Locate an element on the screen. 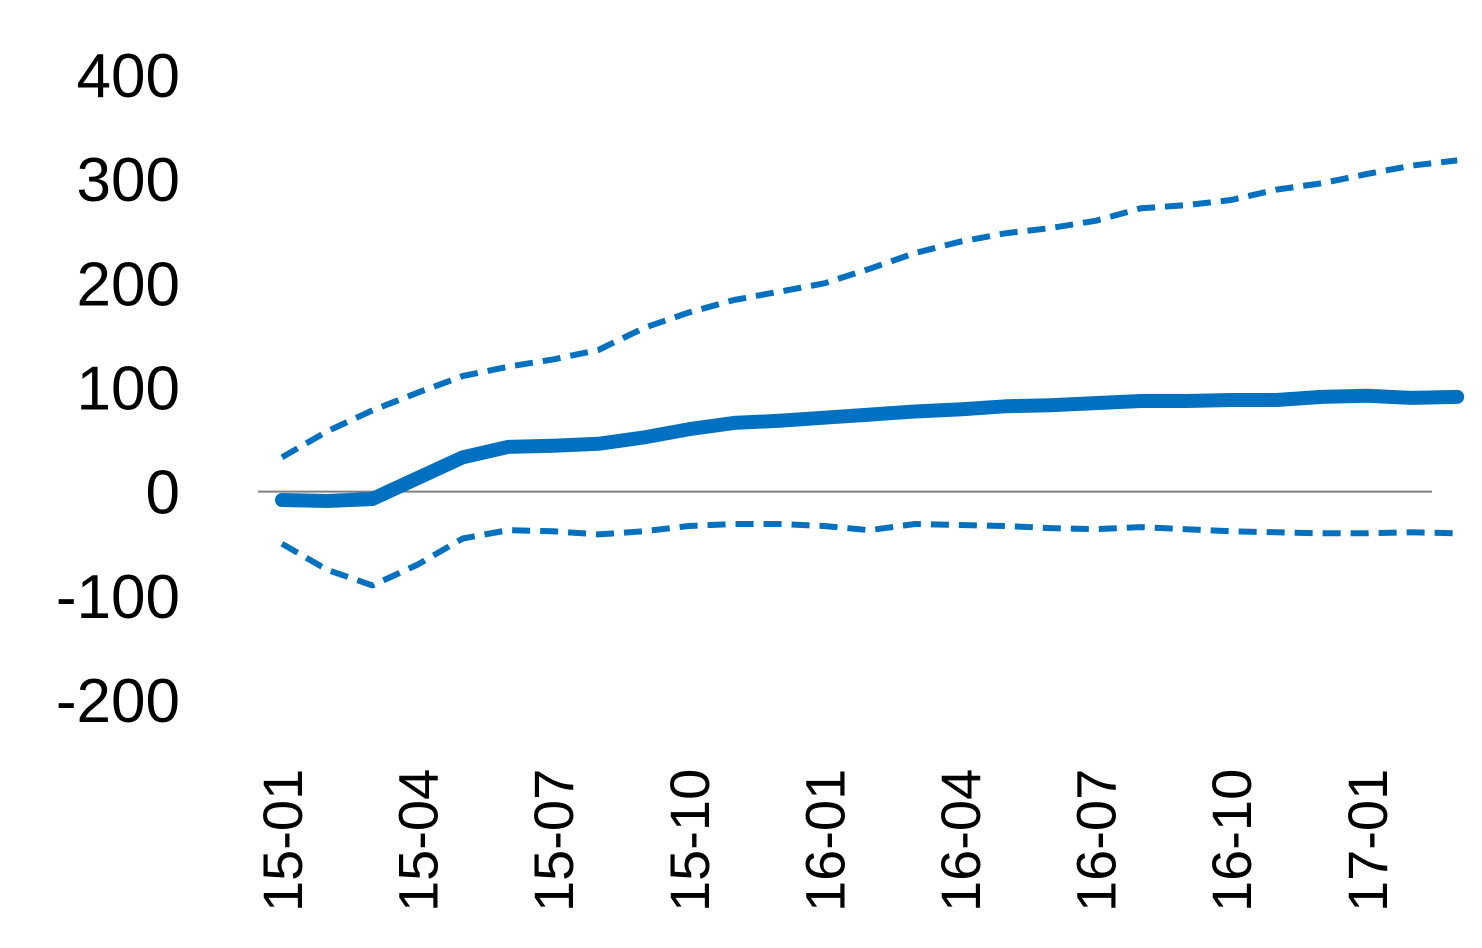 The width and height of the screenshot is (1482, 948). y-tick-label: 300 is located at coordinates (128, 180).